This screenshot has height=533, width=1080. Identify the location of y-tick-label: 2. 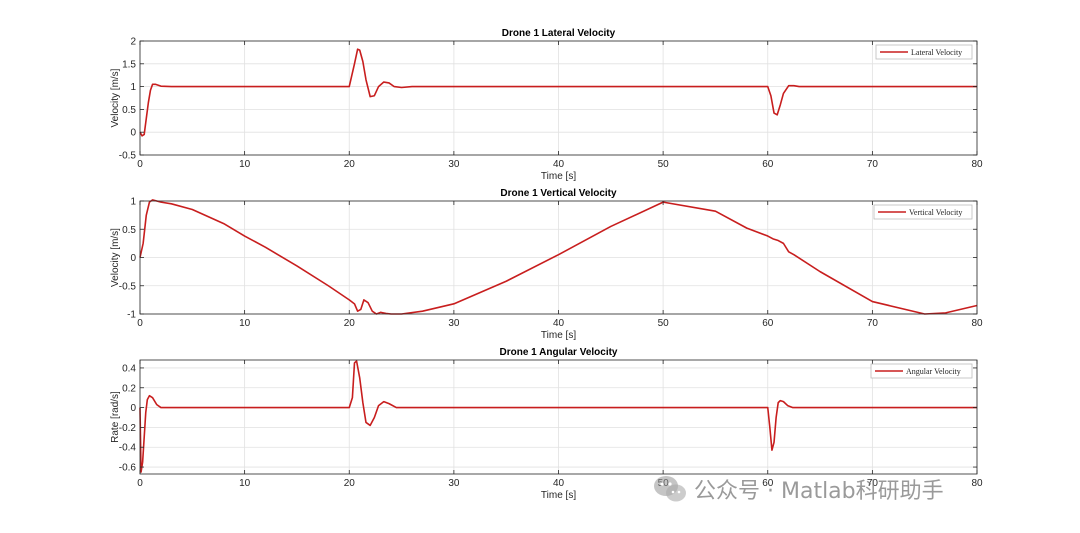
(133, 42).